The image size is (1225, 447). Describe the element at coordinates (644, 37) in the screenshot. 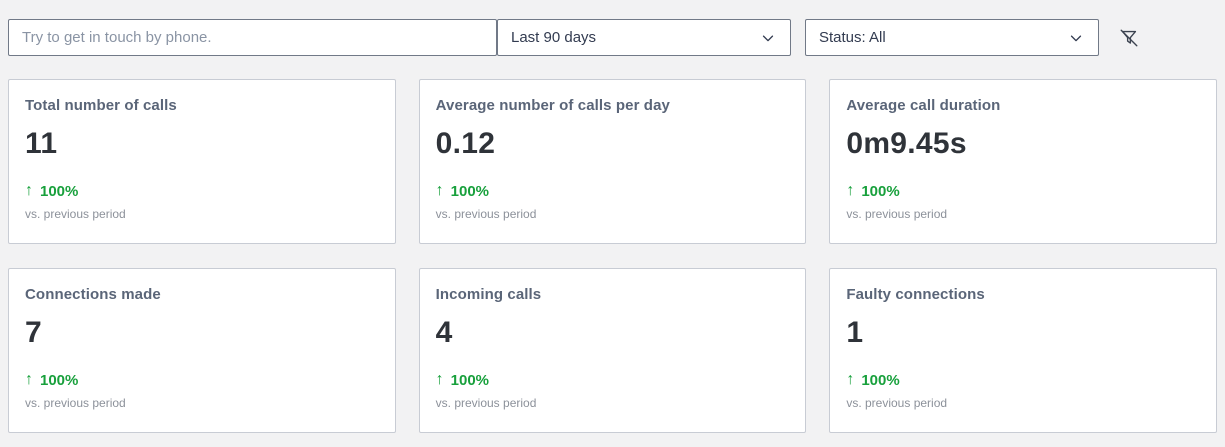

I see `date-range-dropdown: Last 90 days` at that location.